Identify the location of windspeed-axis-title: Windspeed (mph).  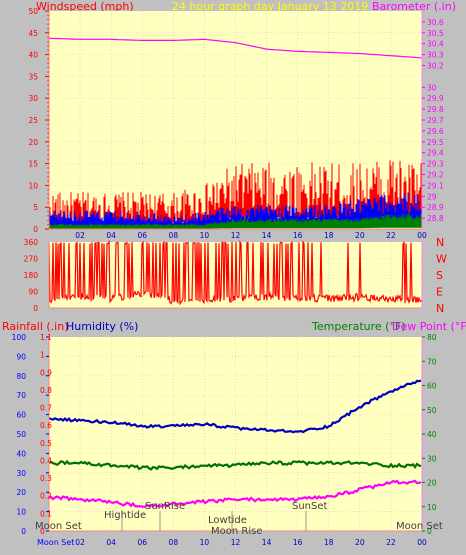
(85, 6).